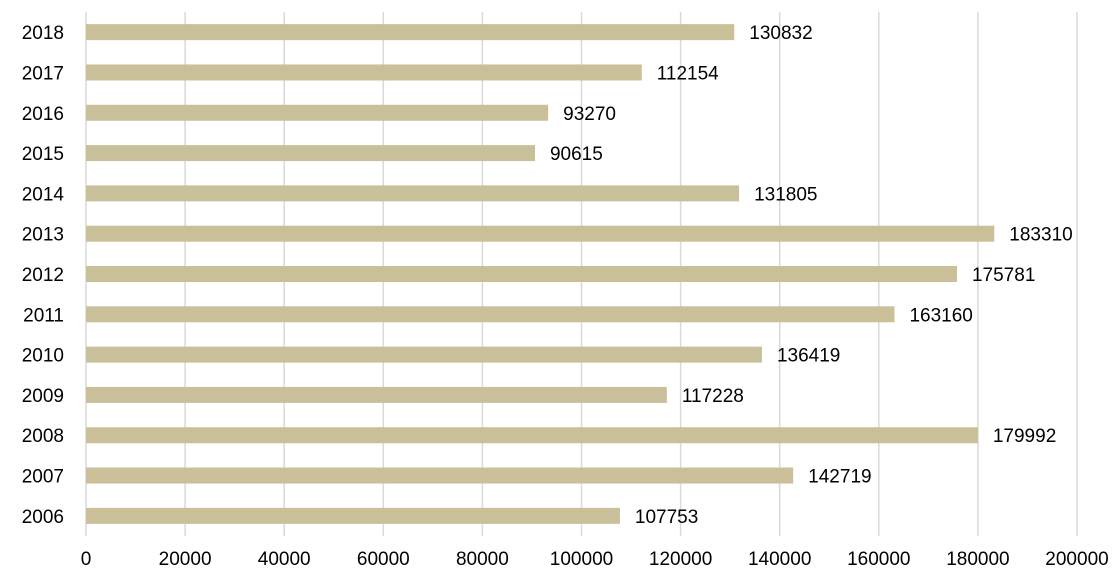 Image resolution: width=1119 pixels, height=571 pixels. I want to click on x-tick-label: 200000, so click(1076, 559).